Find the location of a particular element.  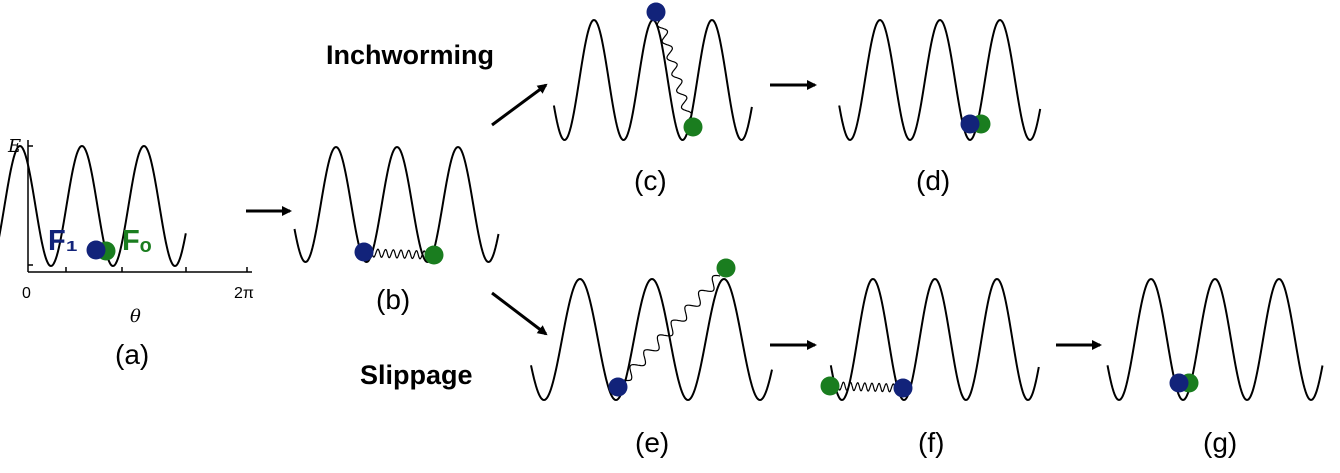

particles-f is located at coordinates (866, 387).